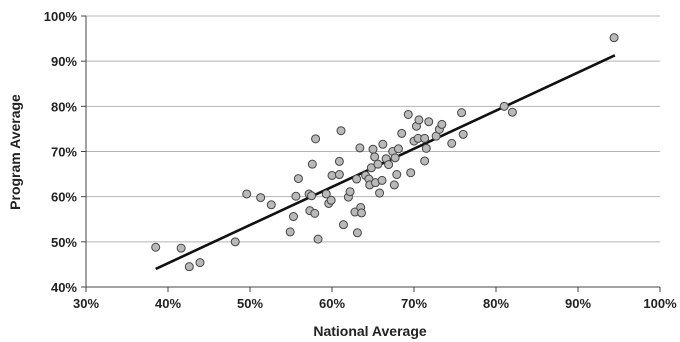 The height and width of the screenshot is (342, 680). What do you see at coordinates (15, 152) in the screenshot?
I see `y-axis-title: Program Average` at bounding box center [15, 152].